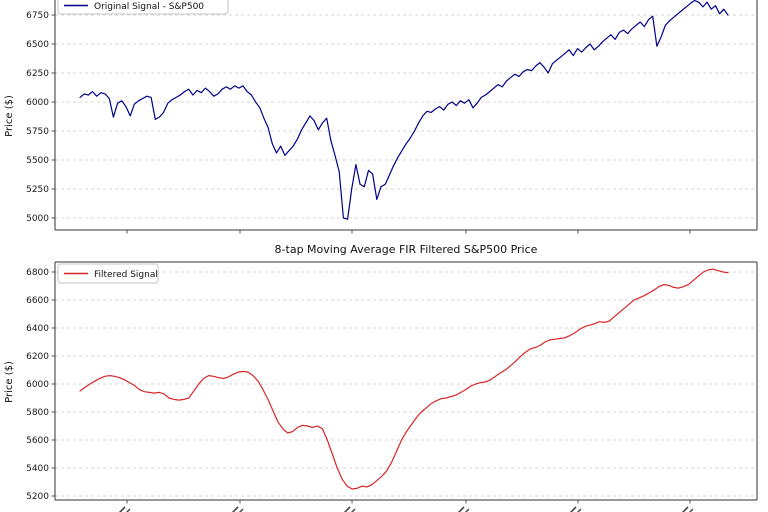  Describe the element at coordinates (37, 273) in the screenshot. I see `y-tick-label: 6800` at that location.